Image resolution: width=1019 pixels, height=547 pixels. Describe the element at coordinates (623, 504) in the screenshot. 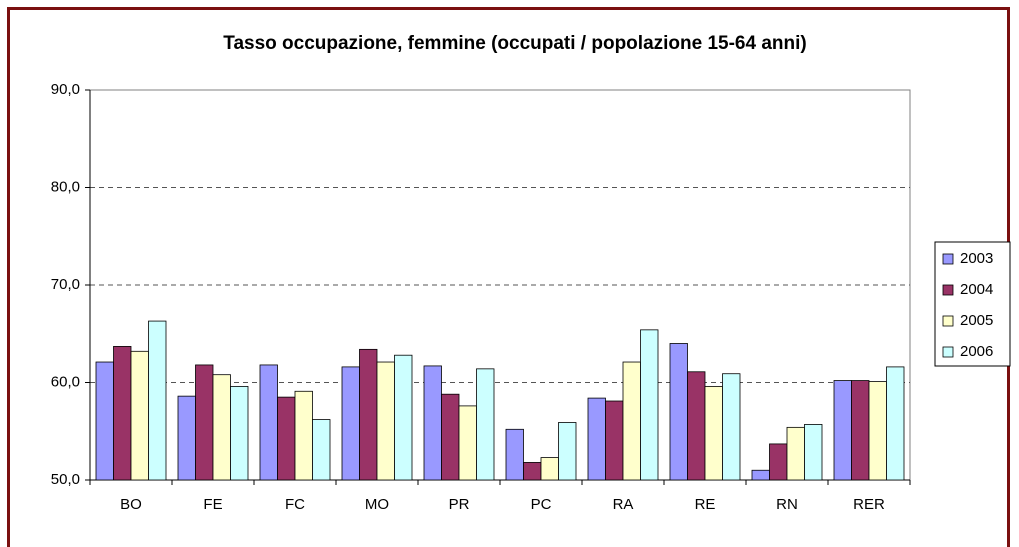

I see `x-tick-label: RA` at that location.